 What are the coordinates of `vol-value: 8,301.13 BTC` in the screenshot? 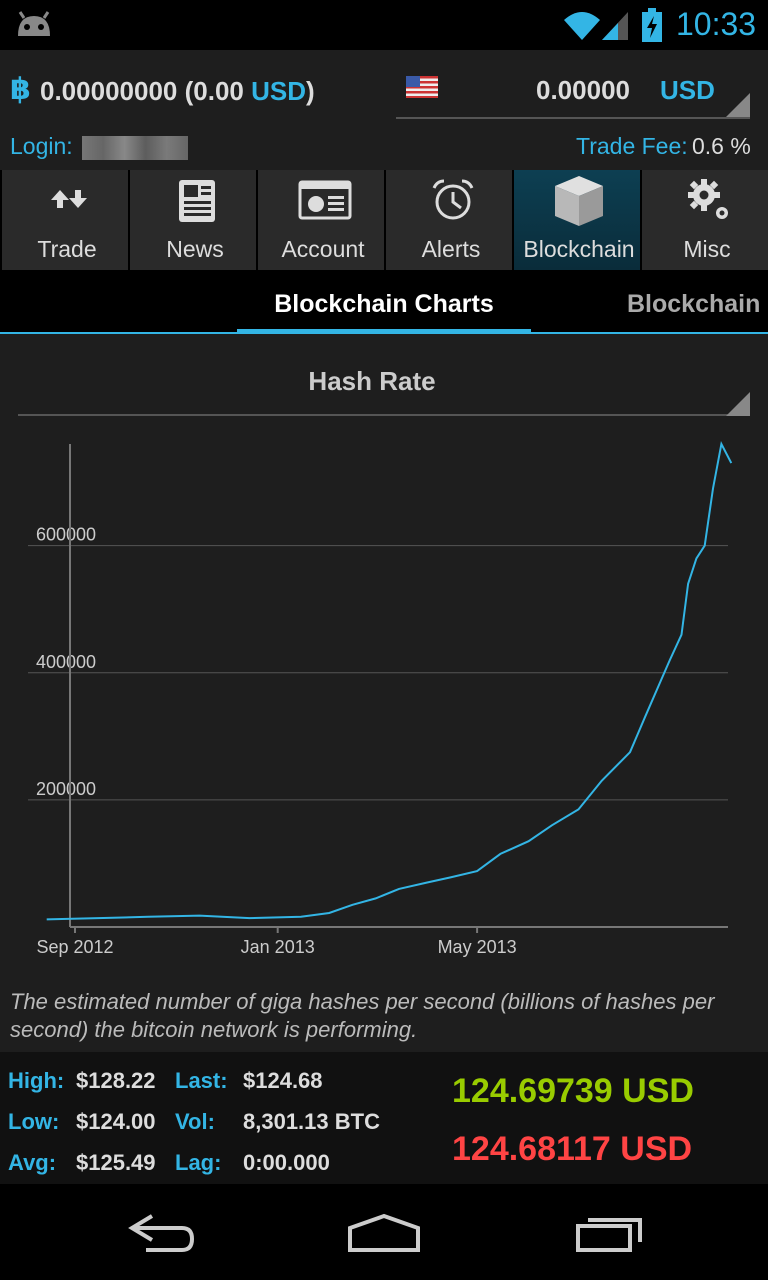 It's located at (311, 1121).